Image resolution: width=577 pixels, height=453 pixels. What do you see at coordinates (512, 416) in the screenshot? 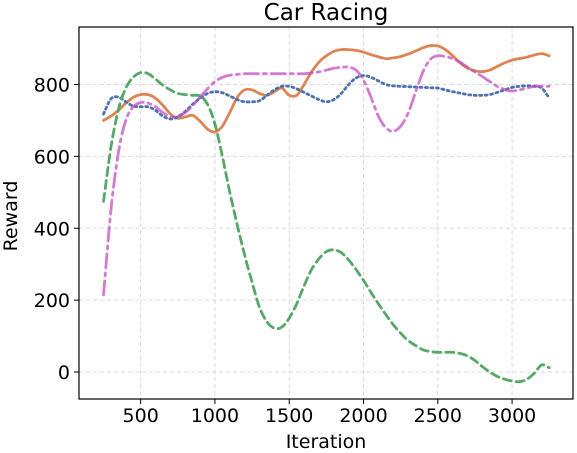
I see `x-tick-label: 3000` at bounding box center [512, 416].